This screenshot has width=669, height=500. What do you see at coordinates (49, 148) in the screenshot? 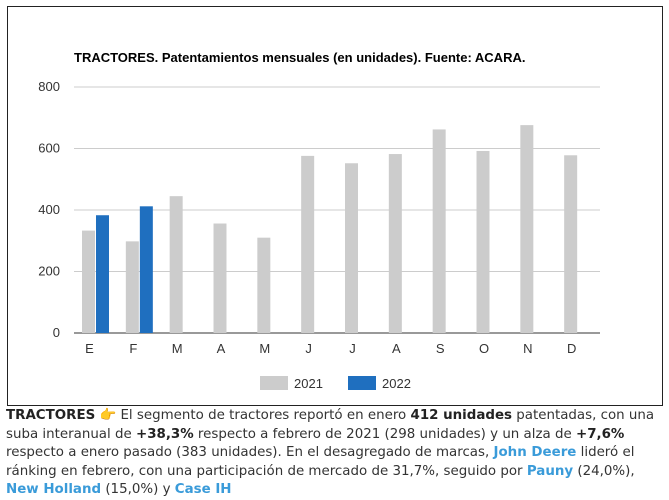
I see `y-tick-label: 600` at bounding box center [49, 148].